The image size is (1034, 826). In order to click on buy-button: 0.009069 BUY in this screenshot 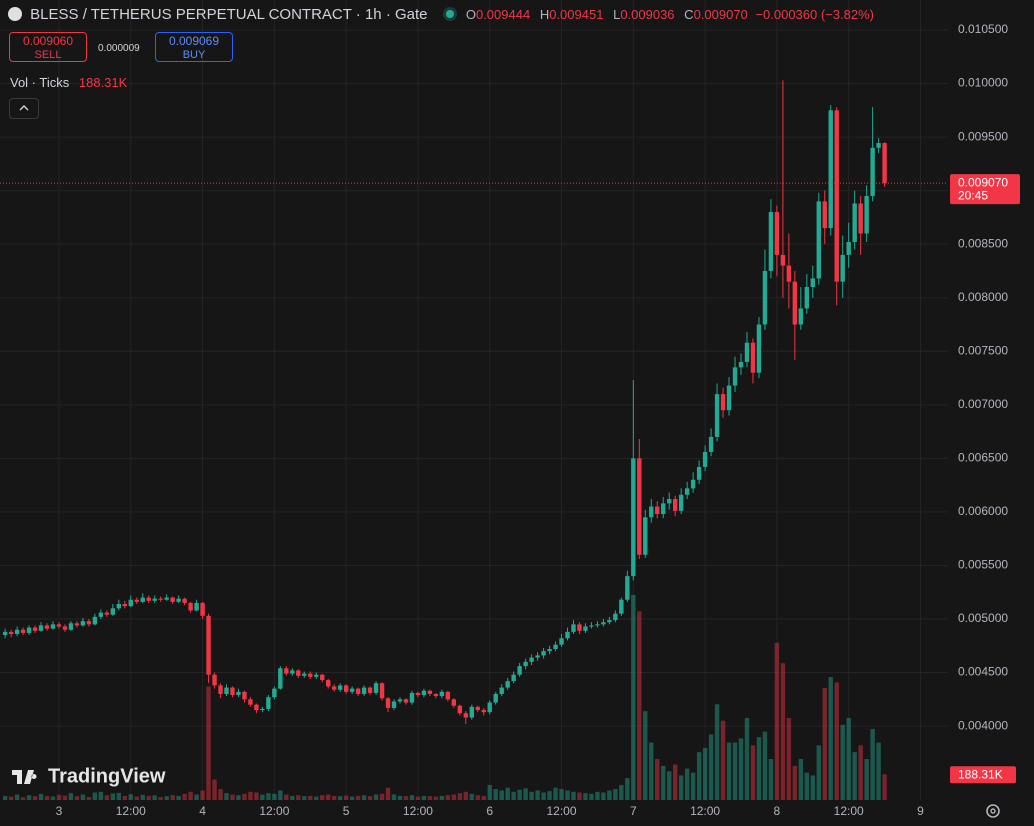, I will do `click(194, 47)`.